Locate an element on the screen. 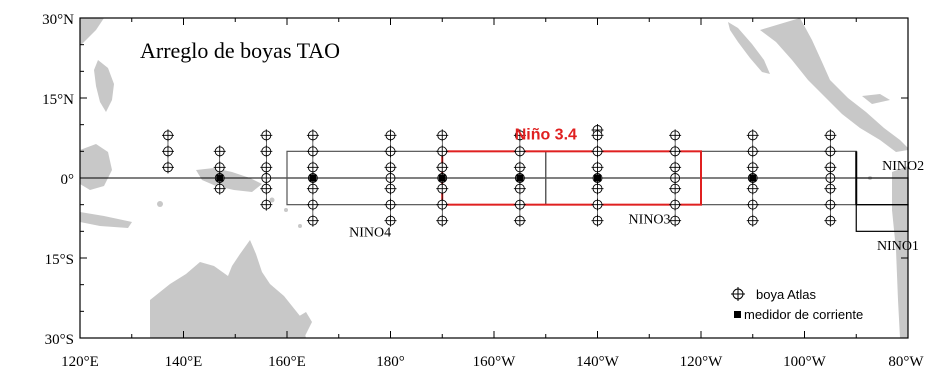 This screenshot has height=380, width=942. lon-tick-label: 160°E is located at coordinates (287, 362).